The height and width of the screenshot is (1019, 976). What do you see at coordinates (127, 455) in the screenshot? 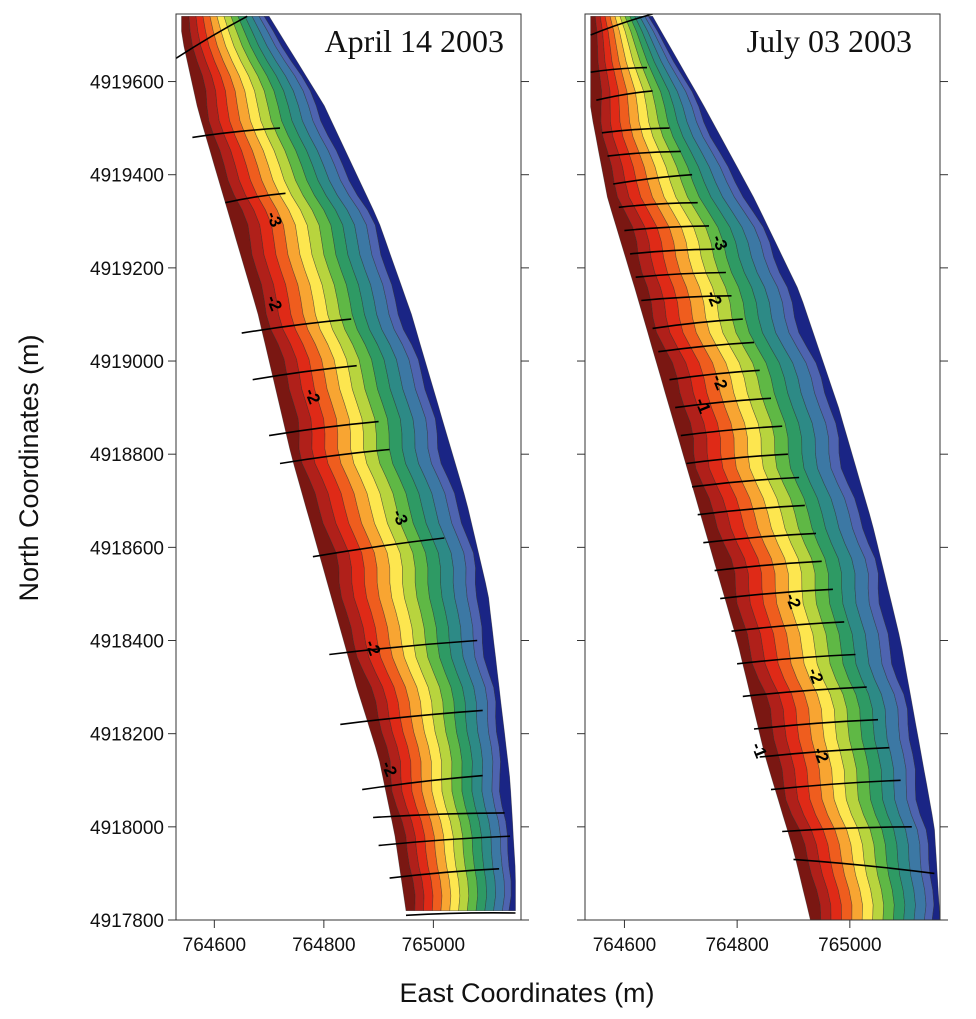
I see `y-tick-label: 4918800` at bounding box center [127, 455].